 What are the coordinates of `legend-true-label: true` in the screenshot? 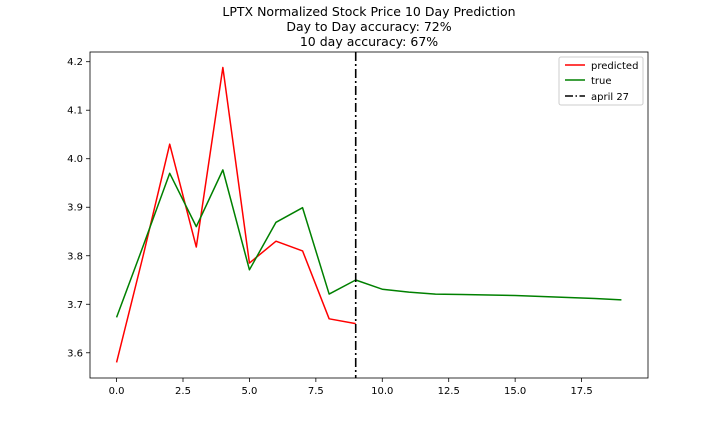 It's located at (601, 81).